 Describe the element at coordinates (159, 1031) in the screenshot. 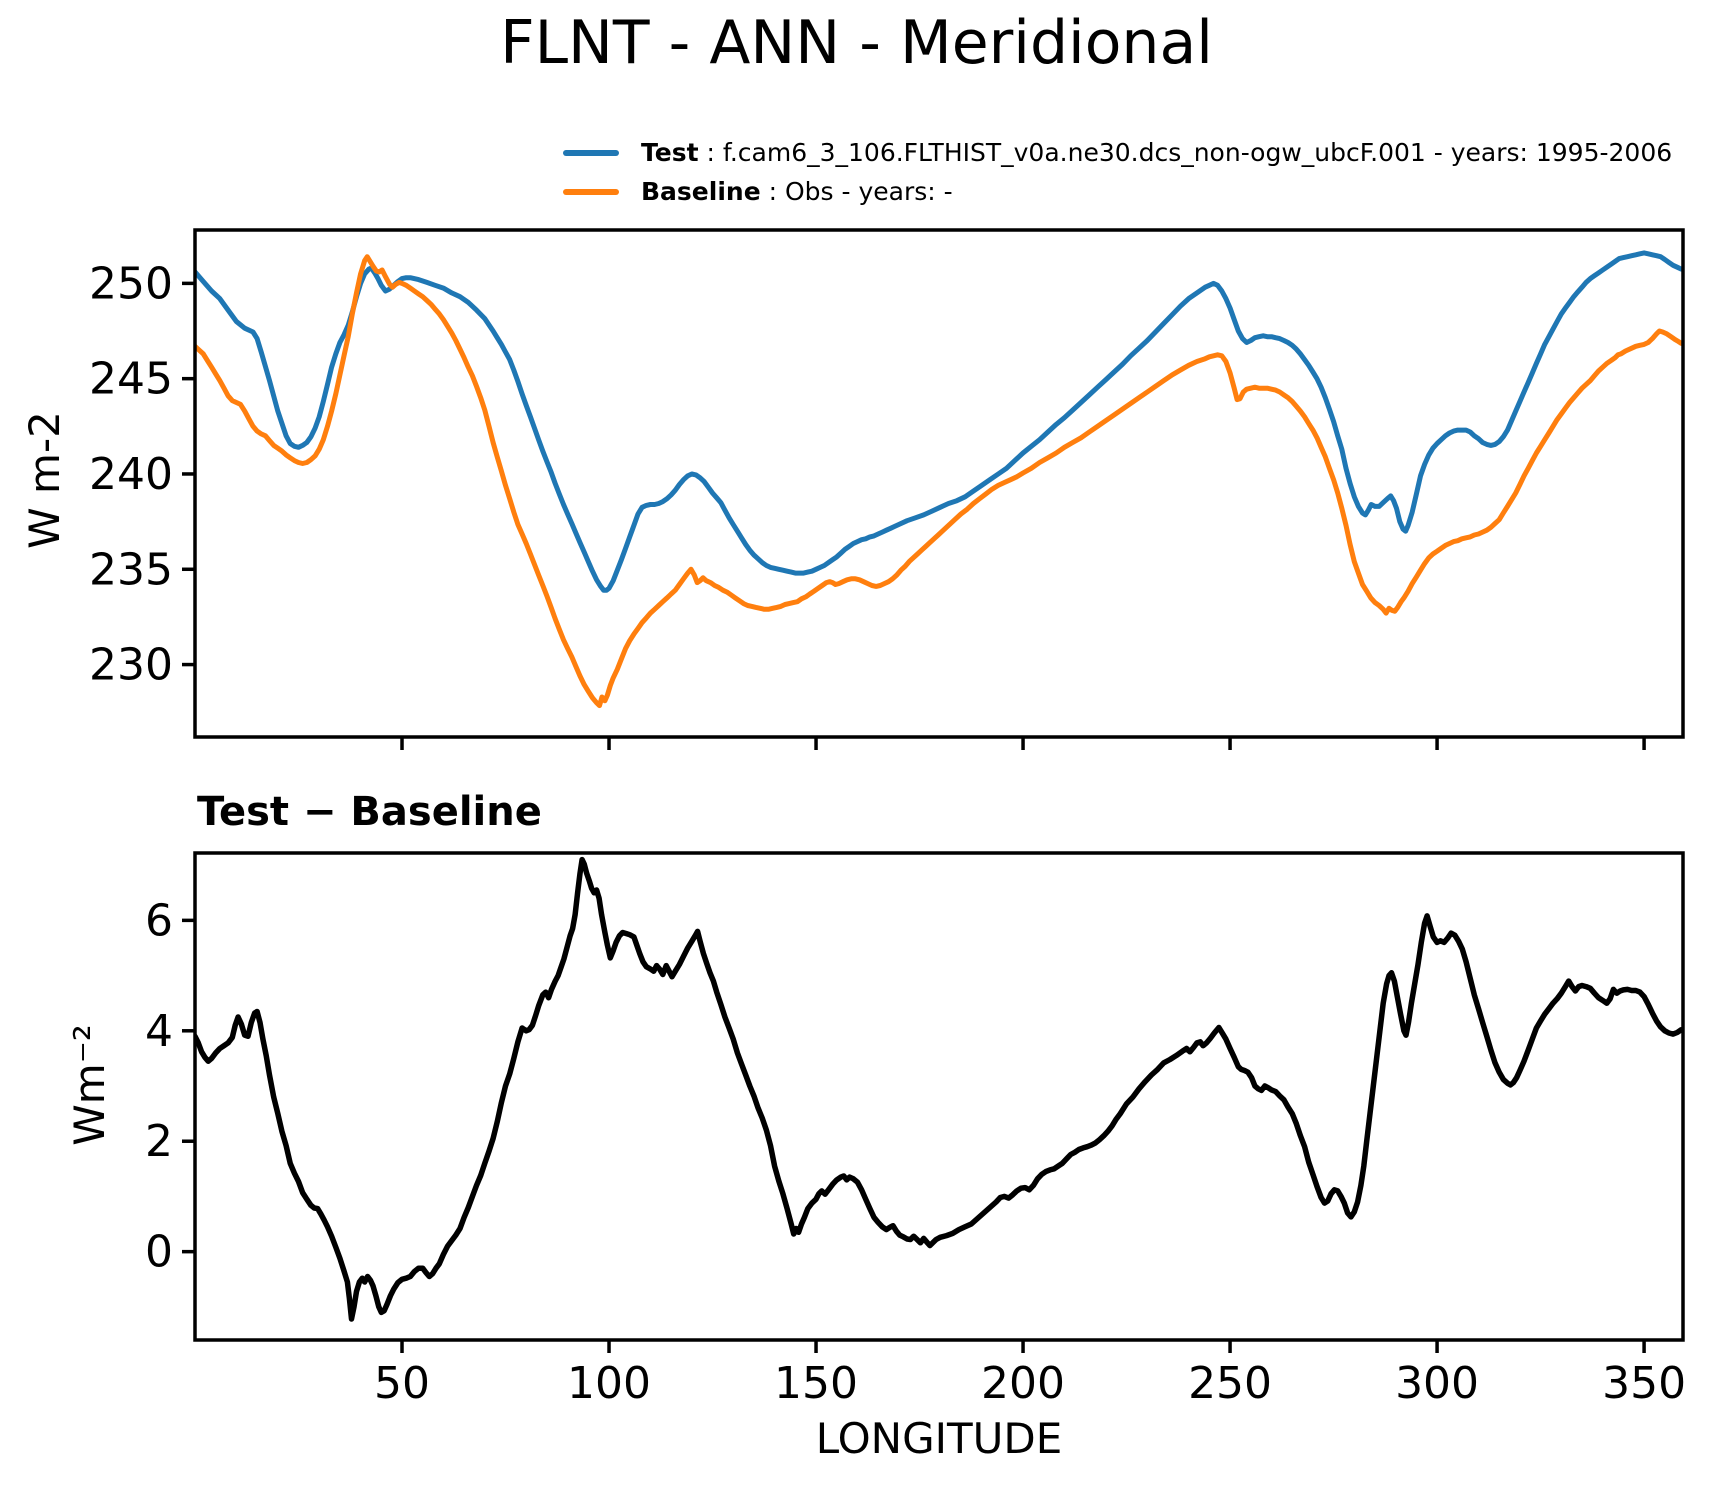

I see `y-tick-label: 4` at that location.